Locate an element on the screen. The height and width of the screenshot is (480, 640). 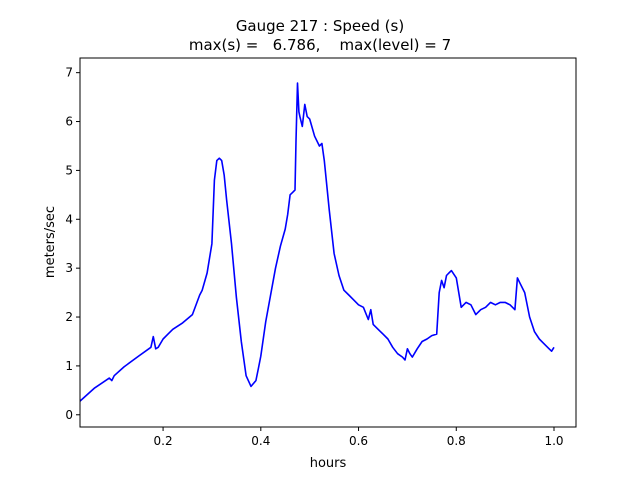
x-tick-label: 0.4 is located at coordinates (260, 441).